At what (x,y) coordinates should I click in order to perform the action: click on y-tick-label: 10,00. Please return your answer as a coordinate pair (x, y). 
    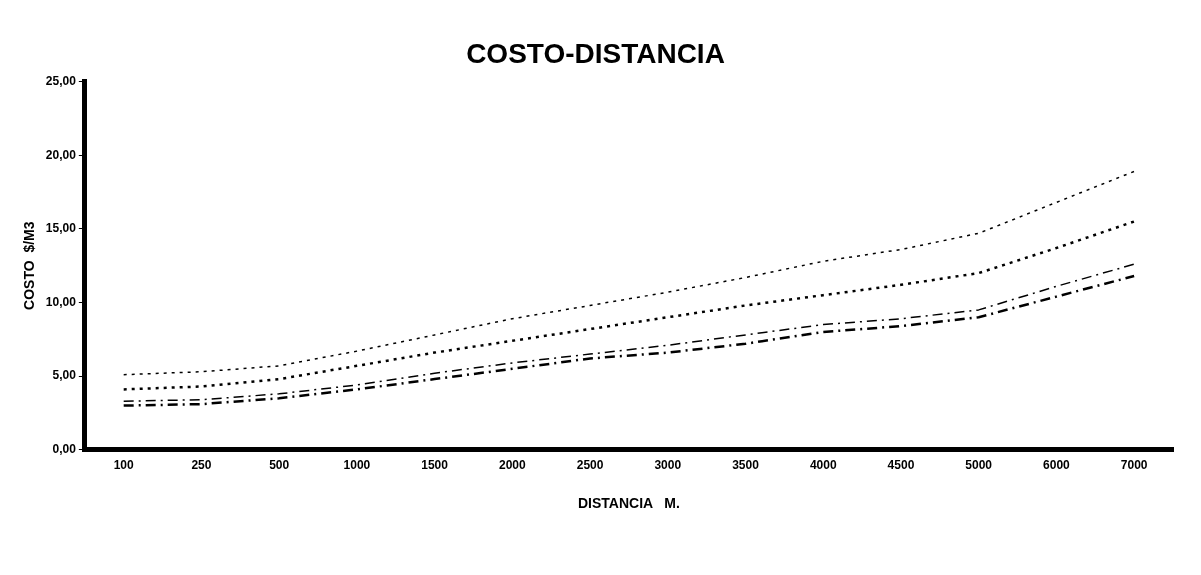
    Looking at the image, I should click on (61, 301).